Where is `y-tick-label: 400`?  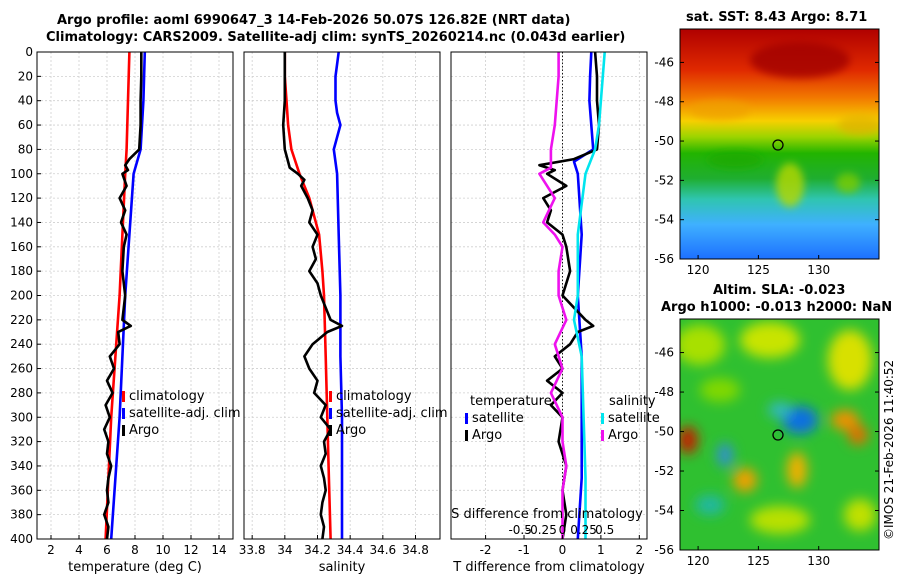 y-tick-label: 400 is located at coordinates (21, 539).